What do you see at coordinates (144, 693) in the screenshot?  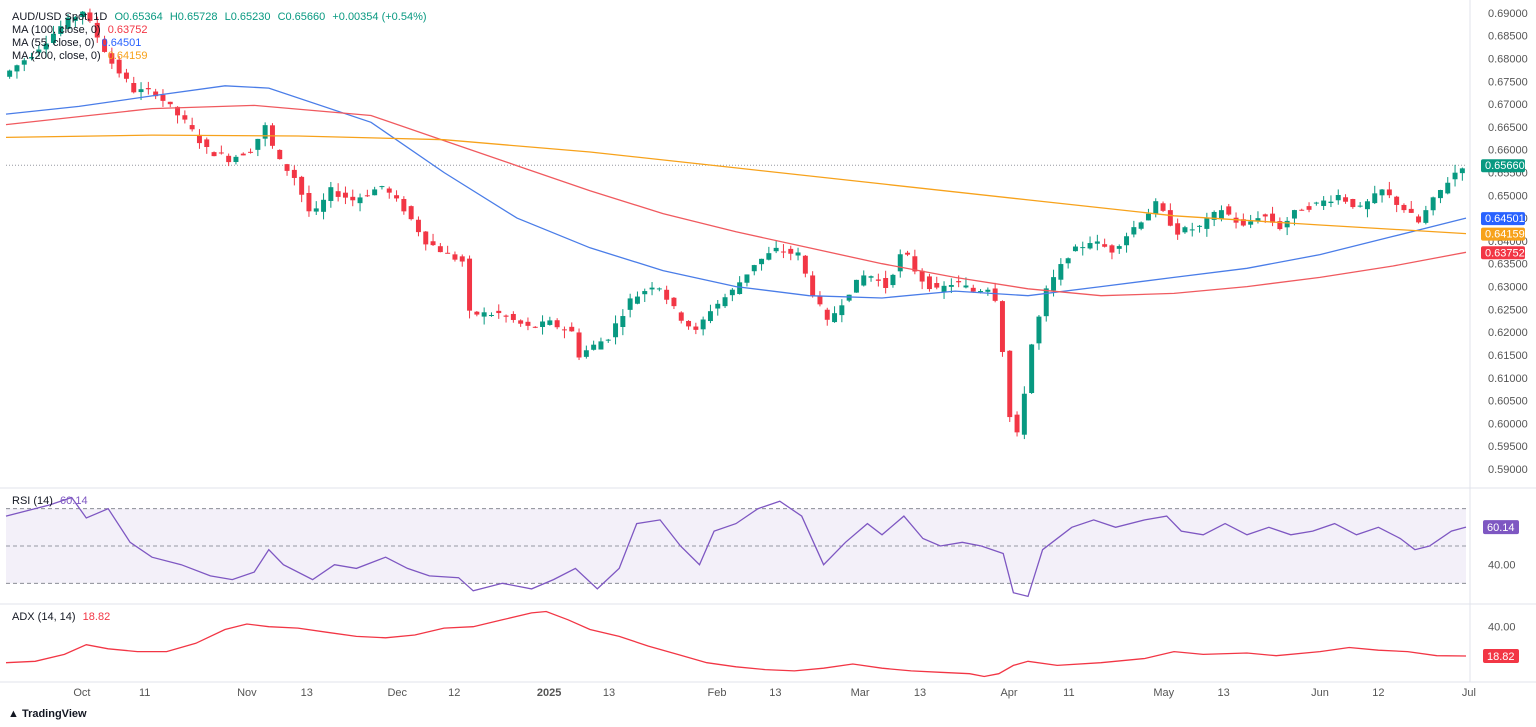 I see `time-axis-label: 11` at bounding box center [144, 693].